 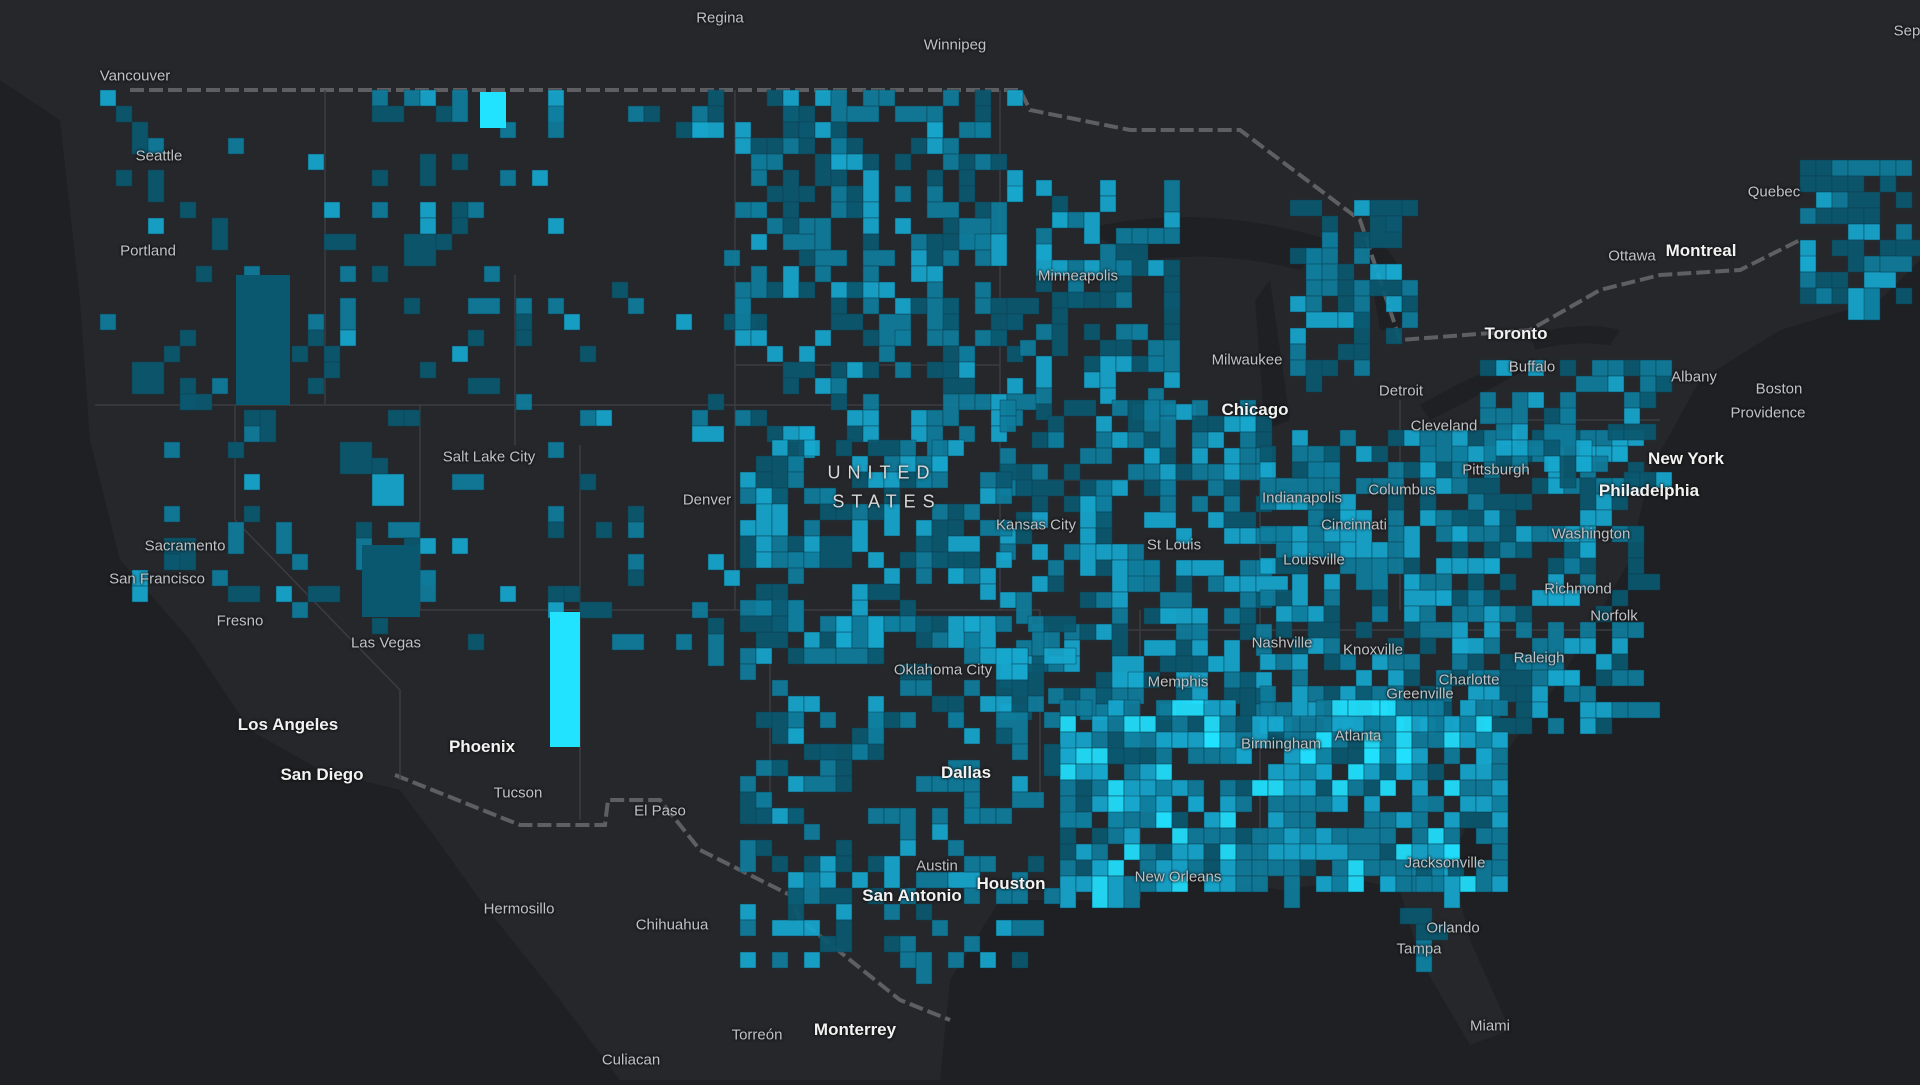 What do you see at coordinates (185, 546) in the screenshot?
I see `city-label-sacramento: Sacramento` at bounding box center [185, 546].